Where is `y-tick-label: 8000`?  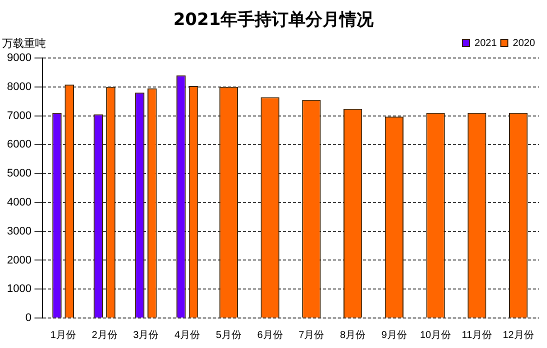 y-tick-label: 8000 is located at coordinates (19, 86).